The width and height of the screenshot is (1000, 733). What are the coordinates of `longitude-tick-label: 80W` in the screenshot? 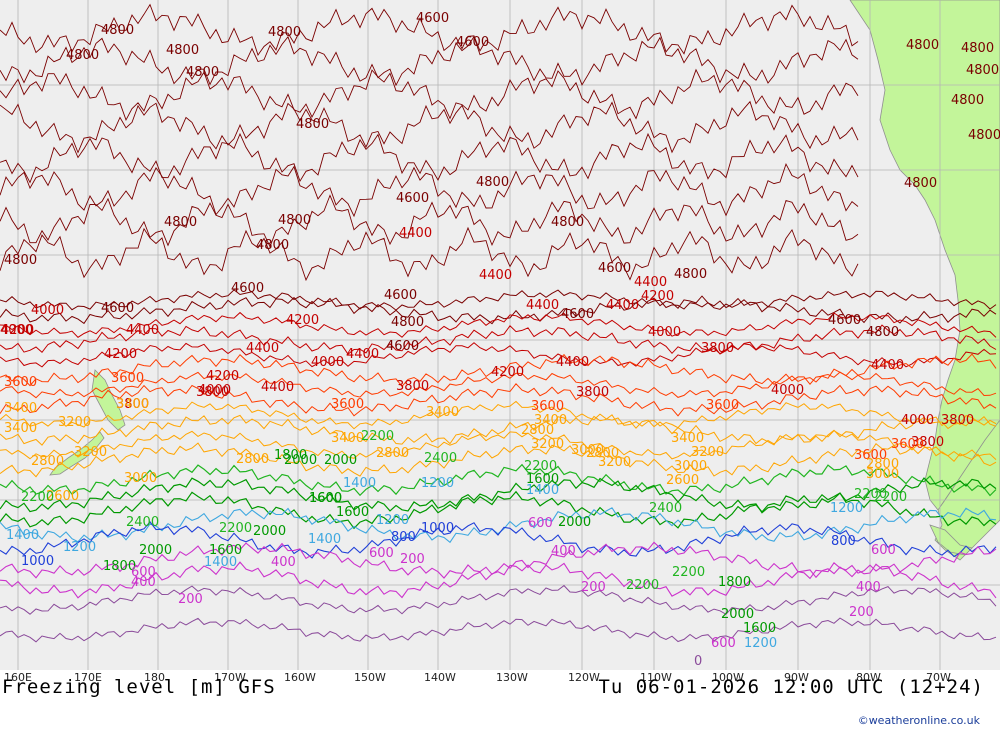 It's located at (868, 677).